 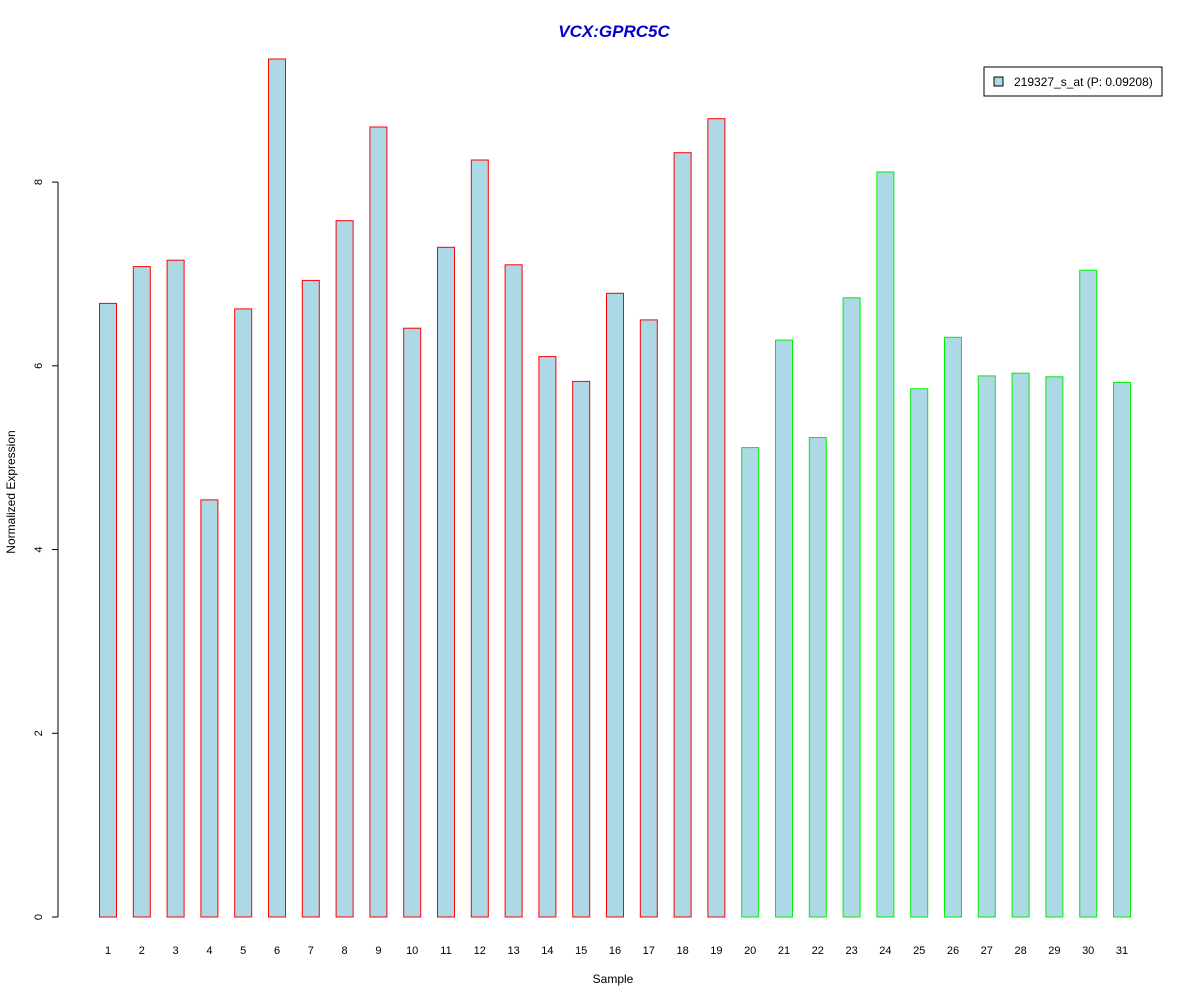 I want to click on y-tick-label: 4, so click(x=39, y=549).